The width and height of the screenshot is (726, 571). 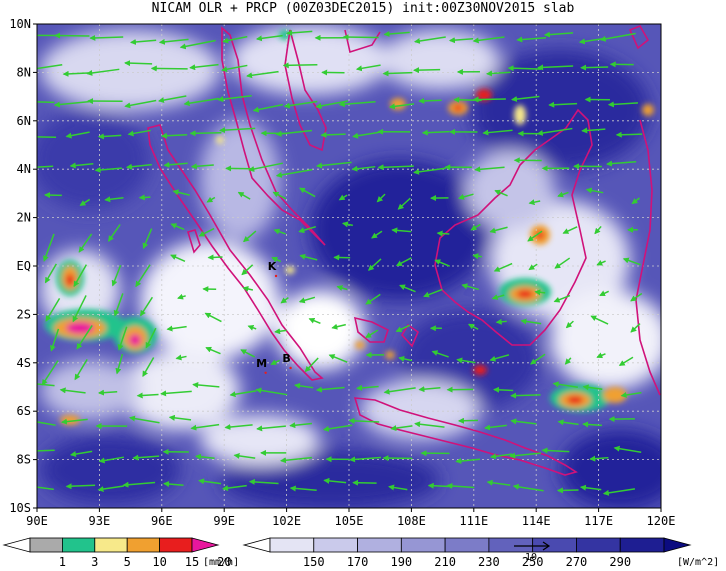 I want to click on place-label: M, so click(x=261, y=363).